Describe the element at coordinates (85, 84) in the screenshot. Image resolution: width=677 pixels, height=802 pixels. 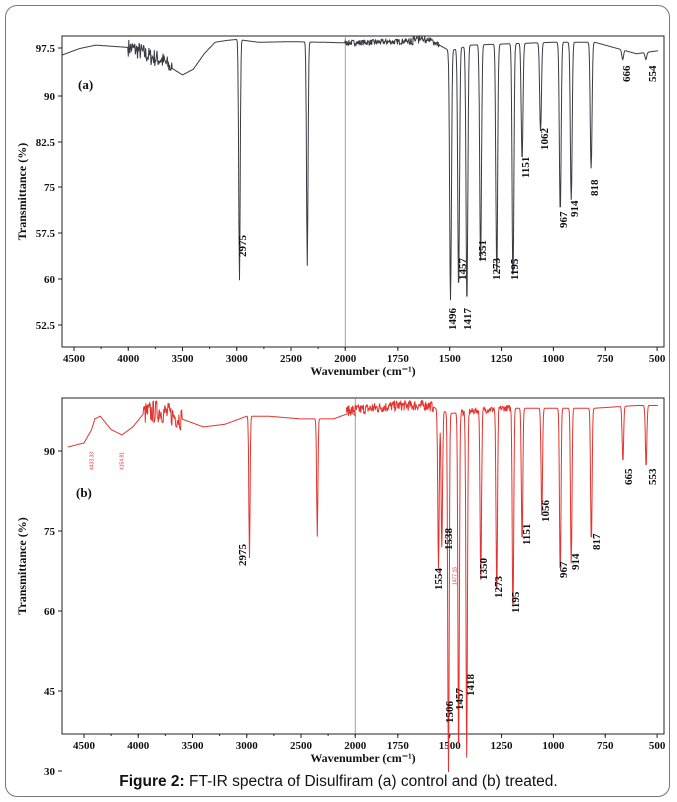
I see `panel-label: (a)` at that location.